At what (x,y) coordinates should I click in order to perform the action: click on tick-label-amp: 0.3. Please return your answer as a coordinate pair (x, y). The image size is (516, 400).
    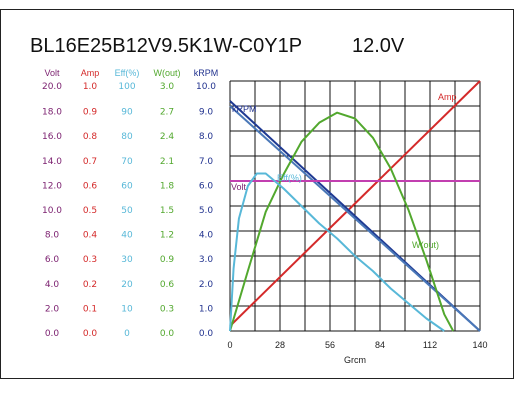
    Looking at the image, I should click on (90, 260).